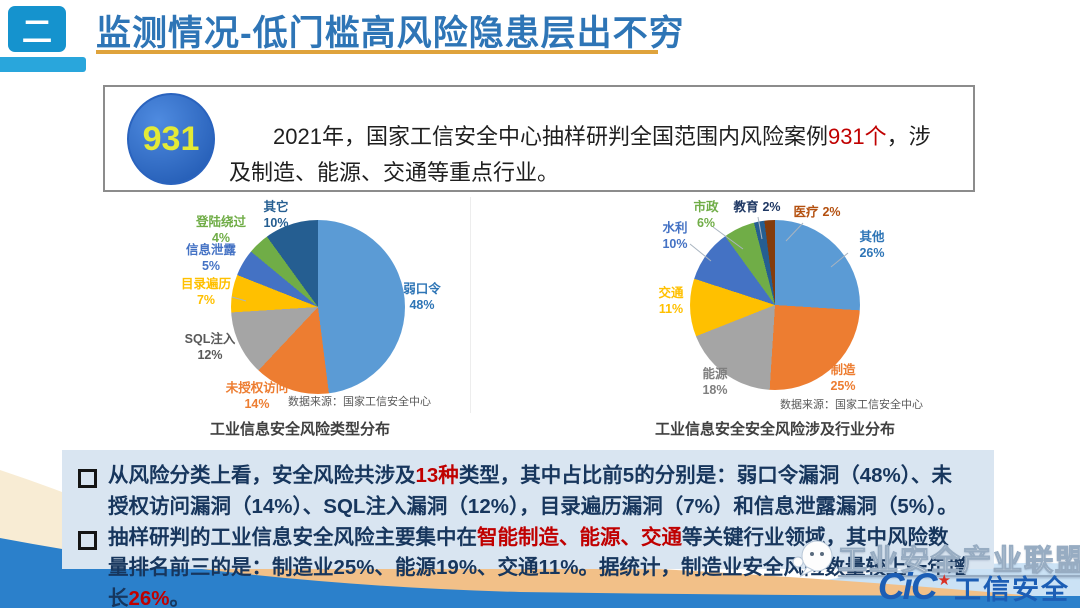 Image resolution: width=1080 pixels, height=608 pixels. I want to click on pie-label: 水利 10%, so click(675, 235).